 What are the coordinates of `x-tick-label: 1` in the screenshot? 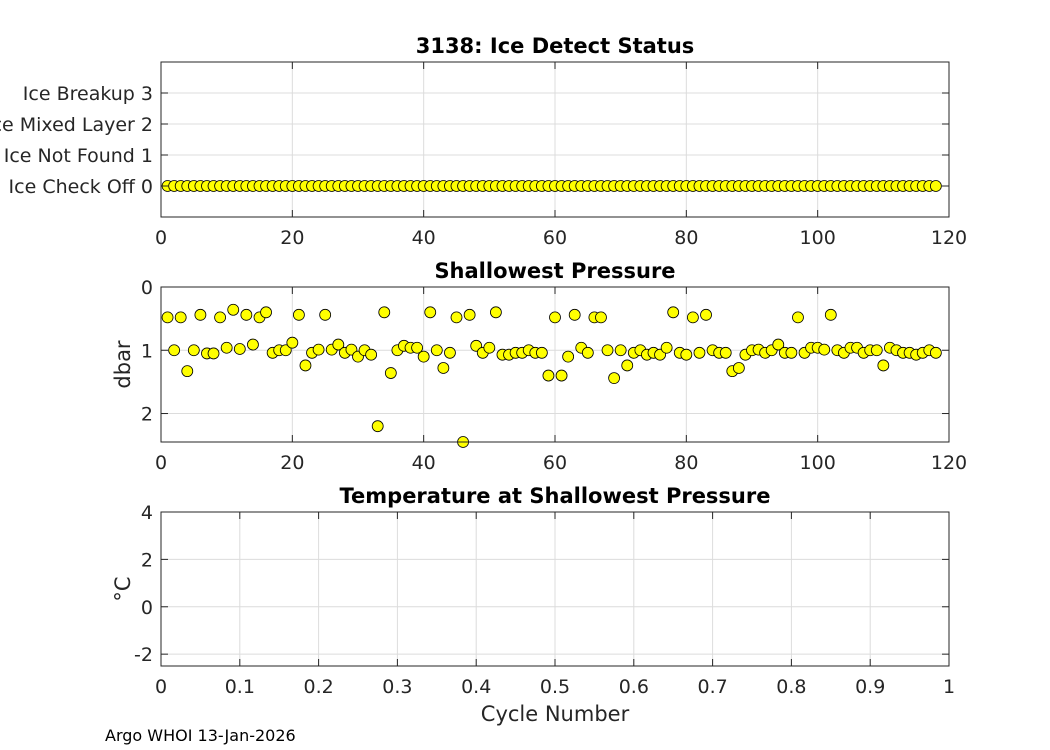 It's located at (949, 687).